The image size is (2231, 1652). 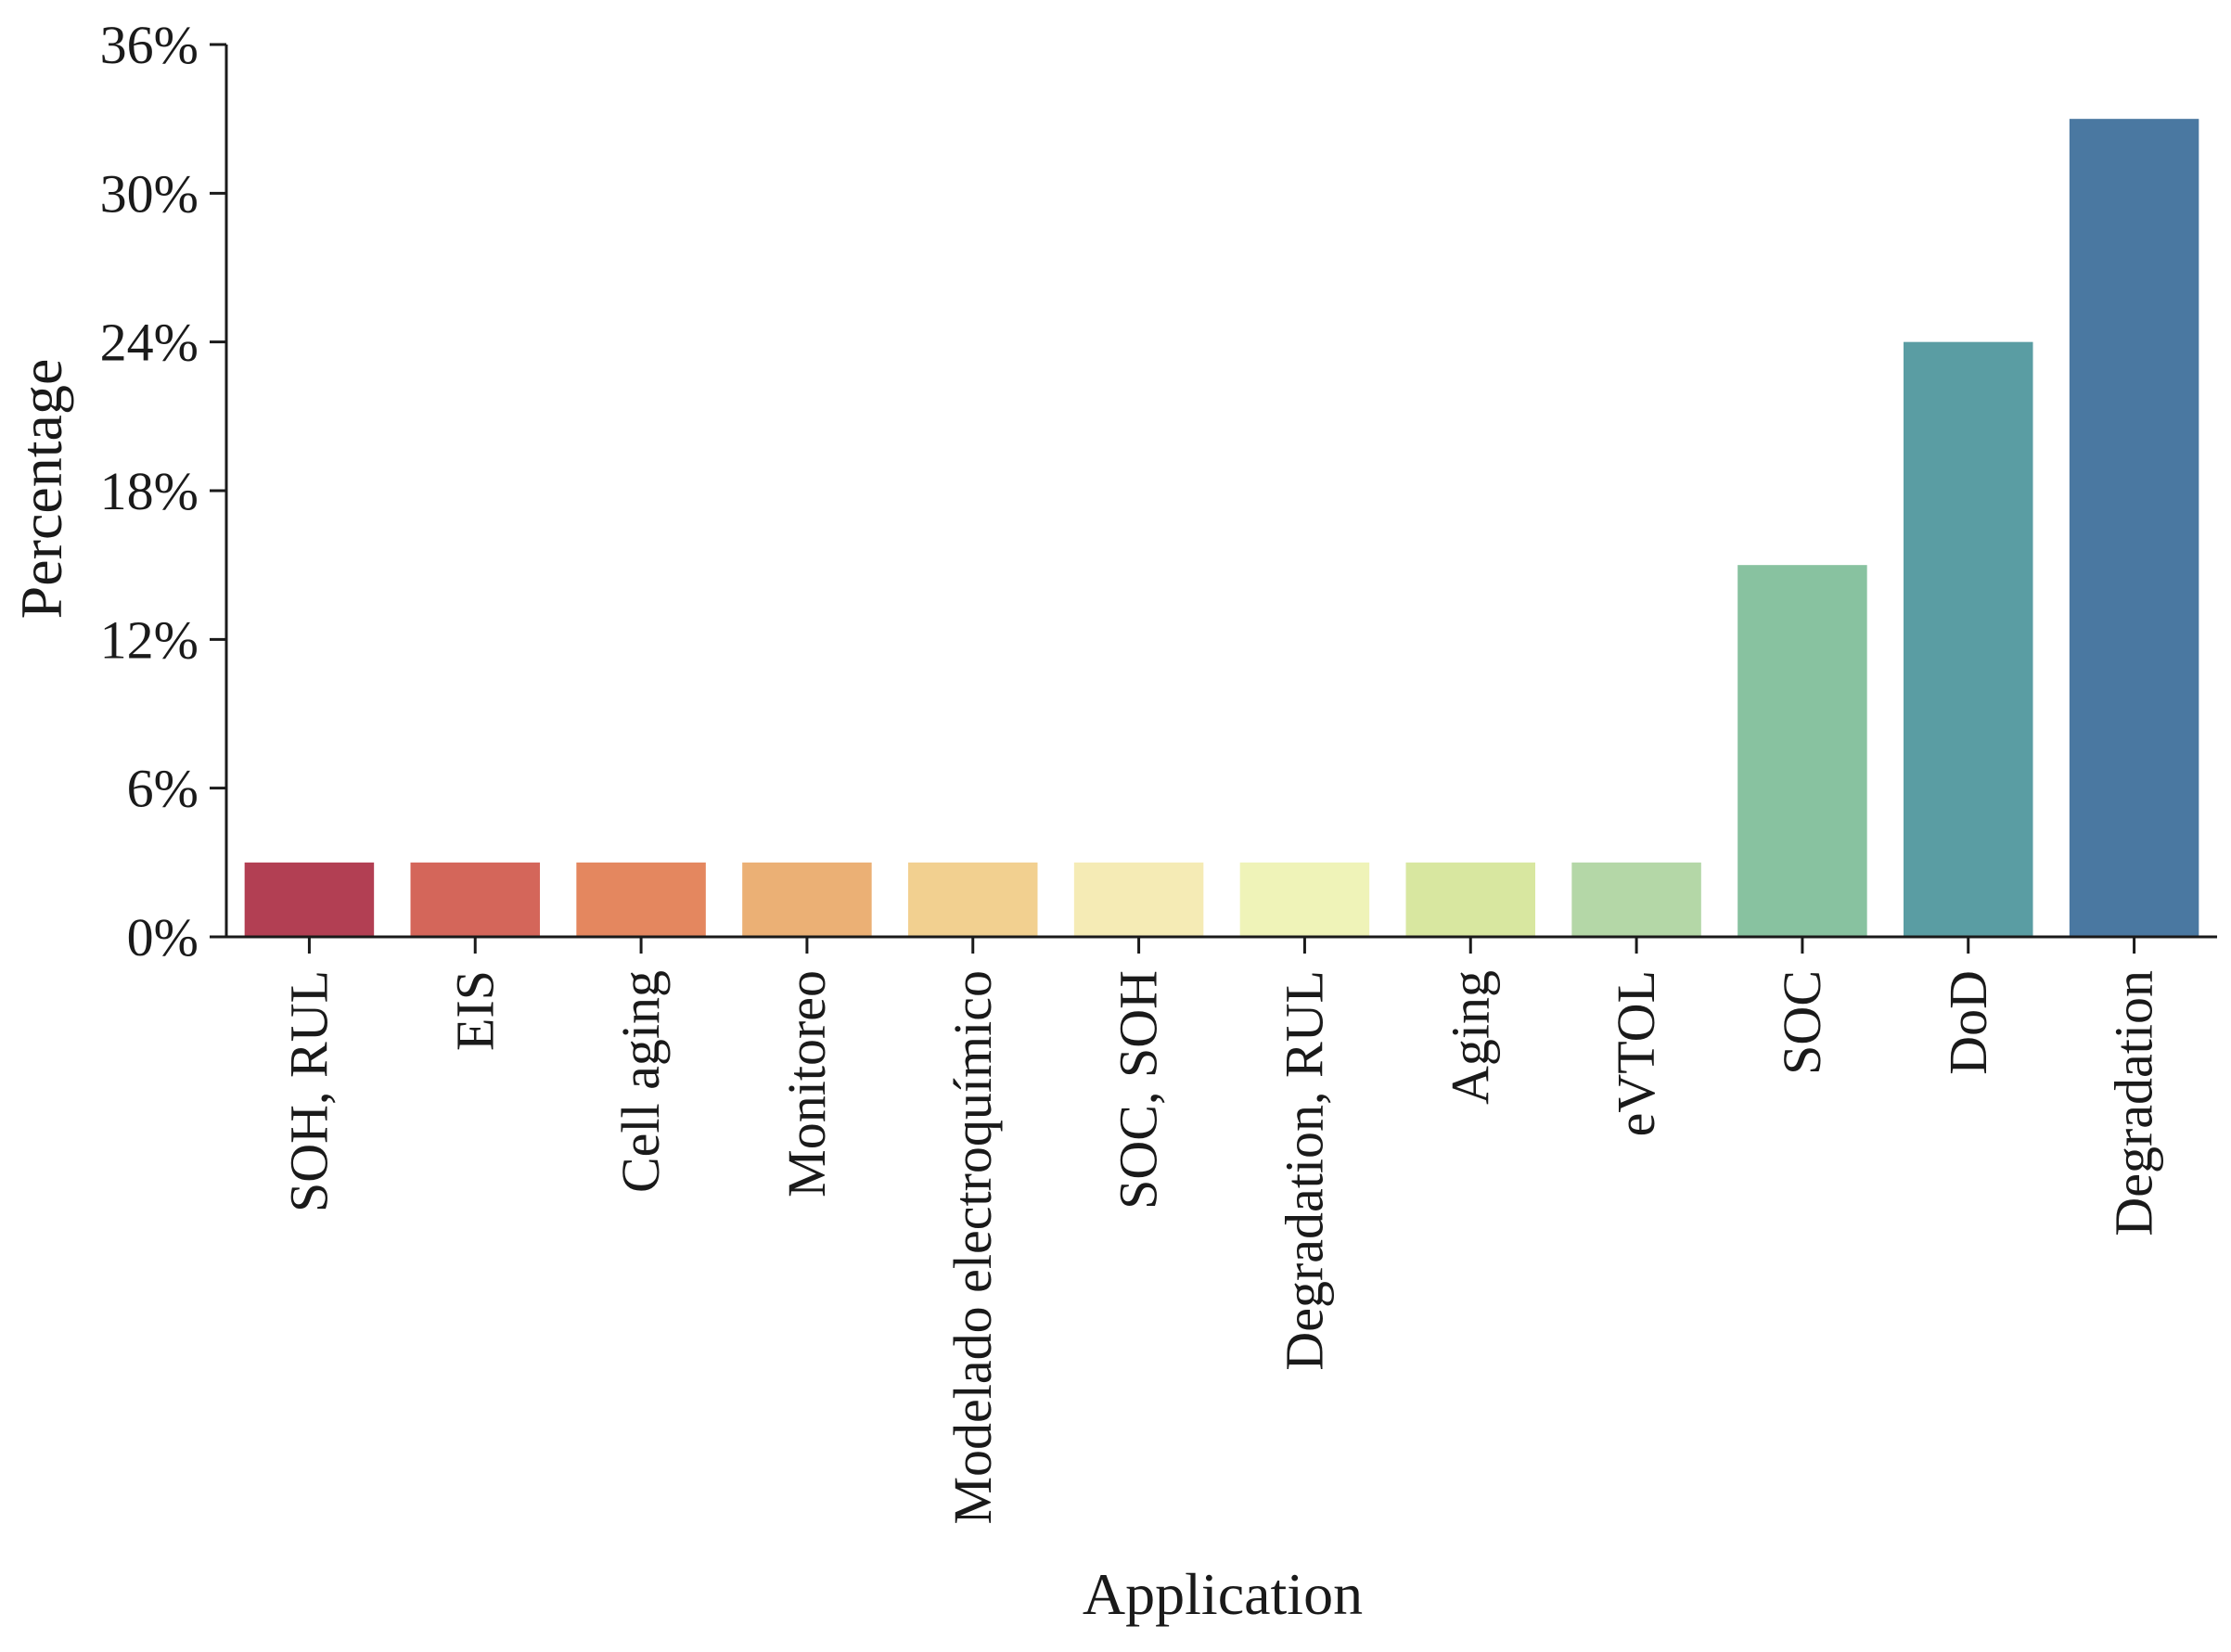 What do you see at coordinates (149, 491) in the screenshot?
I see `y-tick-label: 18%` at bounding box center [149, 491].